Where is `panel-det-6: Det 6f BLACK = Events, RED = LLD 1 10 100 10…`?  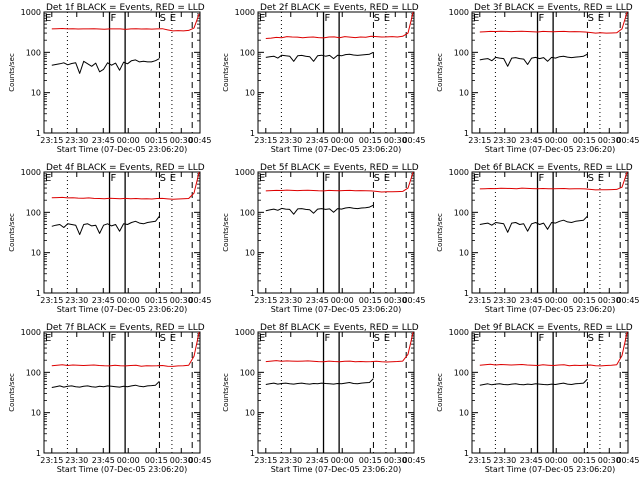
panel-det-6: Det 6f BLACK = Events, RED = LLD 1 10 100 10… is located at coordinates (538, 238).